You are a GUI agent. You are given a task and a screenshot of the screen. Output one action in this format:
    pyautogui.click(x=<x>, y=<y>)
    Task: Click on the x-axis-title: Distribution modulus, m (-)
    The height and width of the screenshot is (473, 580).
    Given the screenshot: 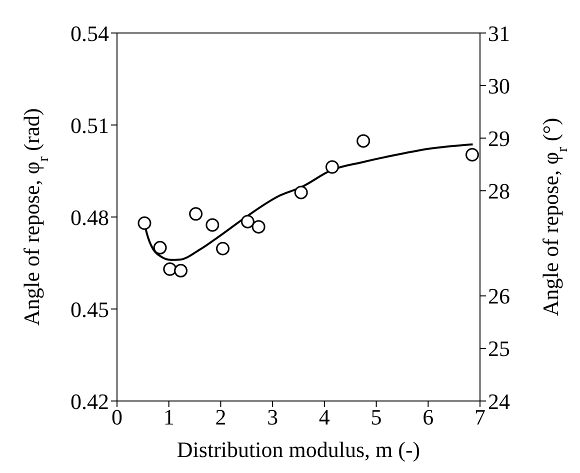 What is the action you would take?
    pyautogui.click(x=298, y=449)
    